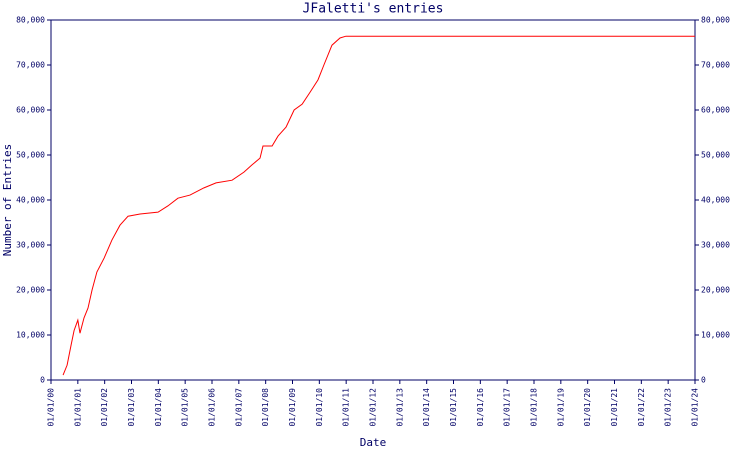 The image size is (750, 450). I want to click on y2-tick-label: 60,000, so click(715, 110).